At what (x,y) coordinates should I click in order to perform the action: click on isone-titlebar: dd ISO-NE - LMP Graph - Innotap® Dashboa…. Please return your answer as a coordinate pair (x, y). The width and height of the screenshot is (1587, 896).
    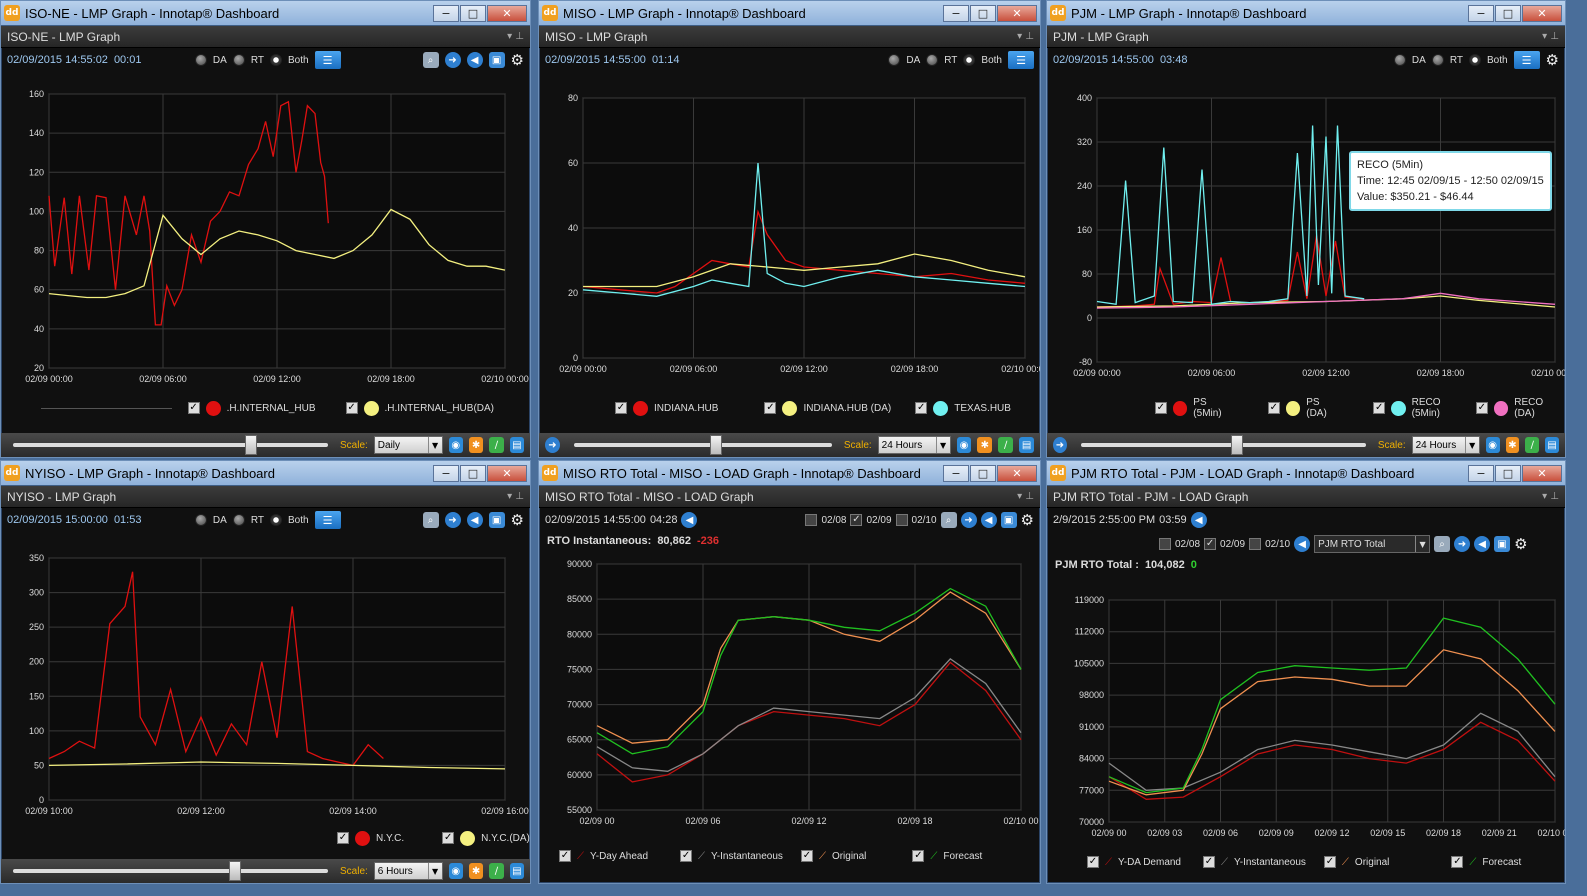
    Looking at the image, I should click on (265, 13).